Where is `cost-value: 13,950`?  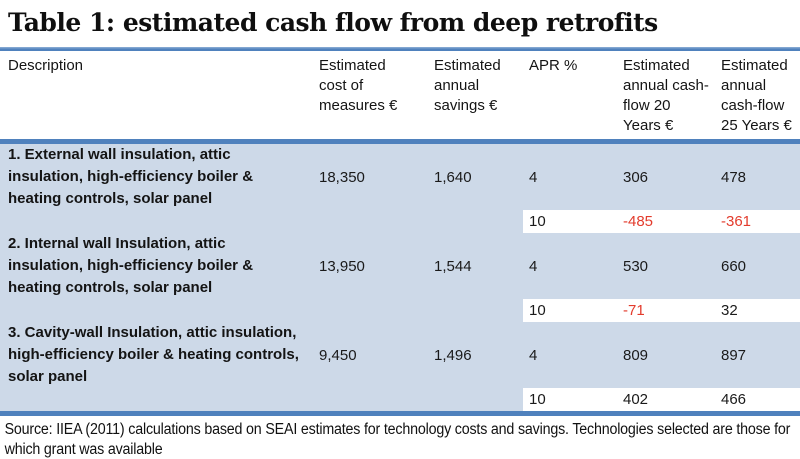
cost-value: 13,950 is located at coordinates (342, 266).